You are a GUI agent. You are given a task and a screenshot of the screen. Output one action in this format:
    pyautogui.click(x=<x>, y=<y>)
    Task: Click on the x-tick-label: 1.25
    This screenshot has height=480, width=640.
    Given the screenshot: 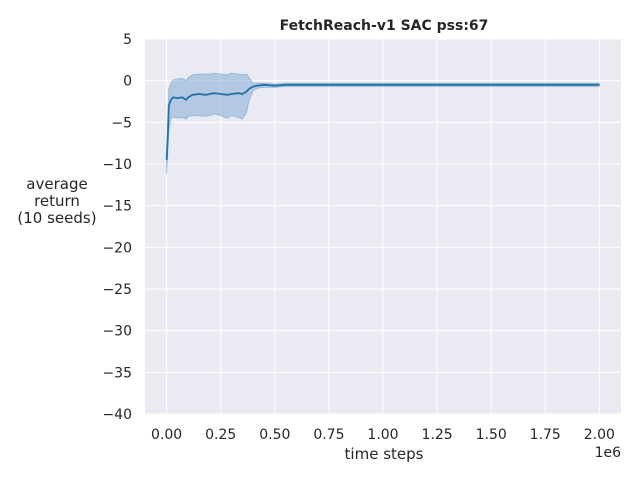 What is the action you would take?
    pyautogui.click(x=437, y=435)
    